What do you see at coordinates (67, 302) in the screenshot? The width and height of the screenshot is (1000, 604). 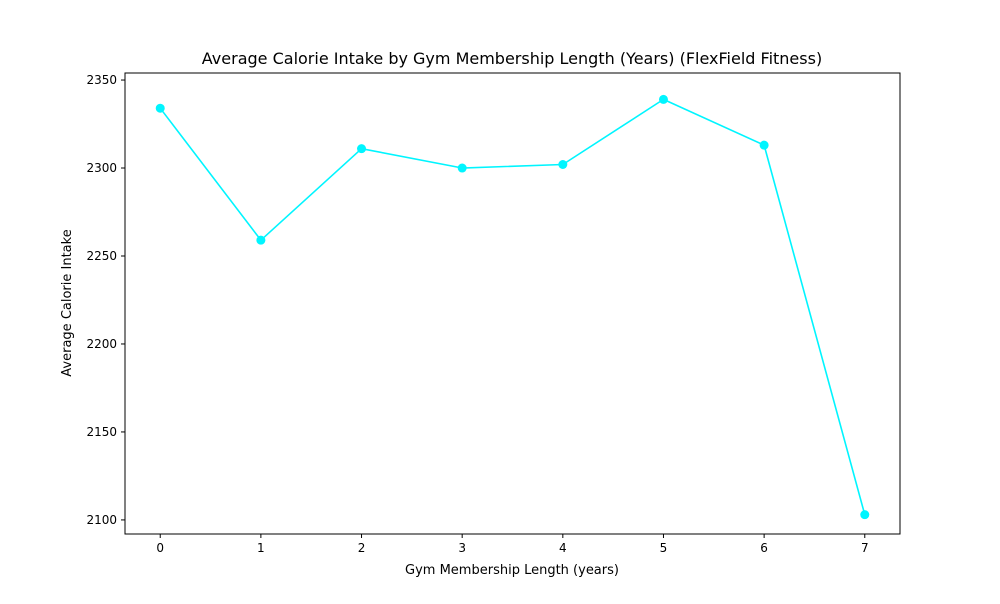 I see `y-axis-label: Average Calorie Intake` at bounding box center [67, 302].